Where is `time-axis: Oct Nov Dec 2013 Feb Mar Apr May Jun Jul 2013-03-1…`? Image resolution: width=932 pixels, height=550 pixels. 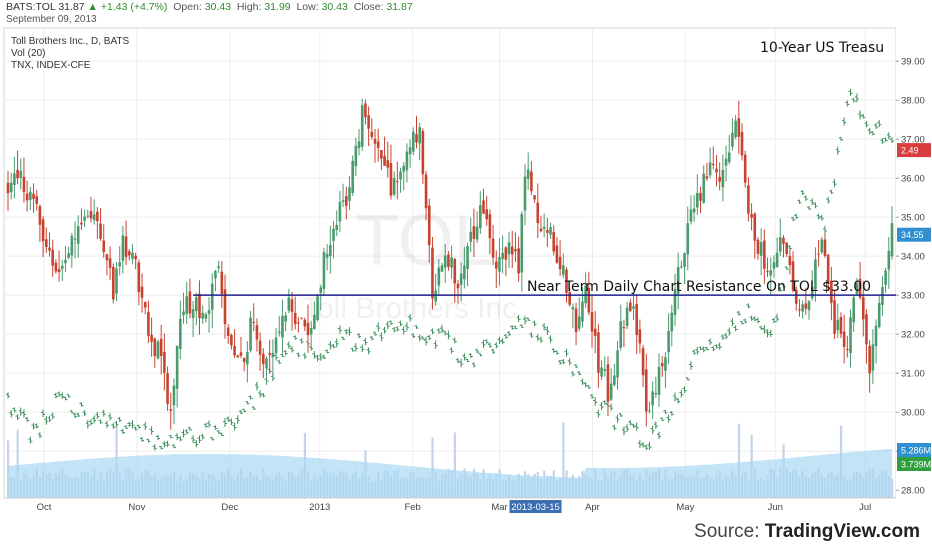
time-axis: Oct Nov Dec 2013 Feb Mar Apr May Jun Jul 2013-03-1… is located at coordinates (450, 505).